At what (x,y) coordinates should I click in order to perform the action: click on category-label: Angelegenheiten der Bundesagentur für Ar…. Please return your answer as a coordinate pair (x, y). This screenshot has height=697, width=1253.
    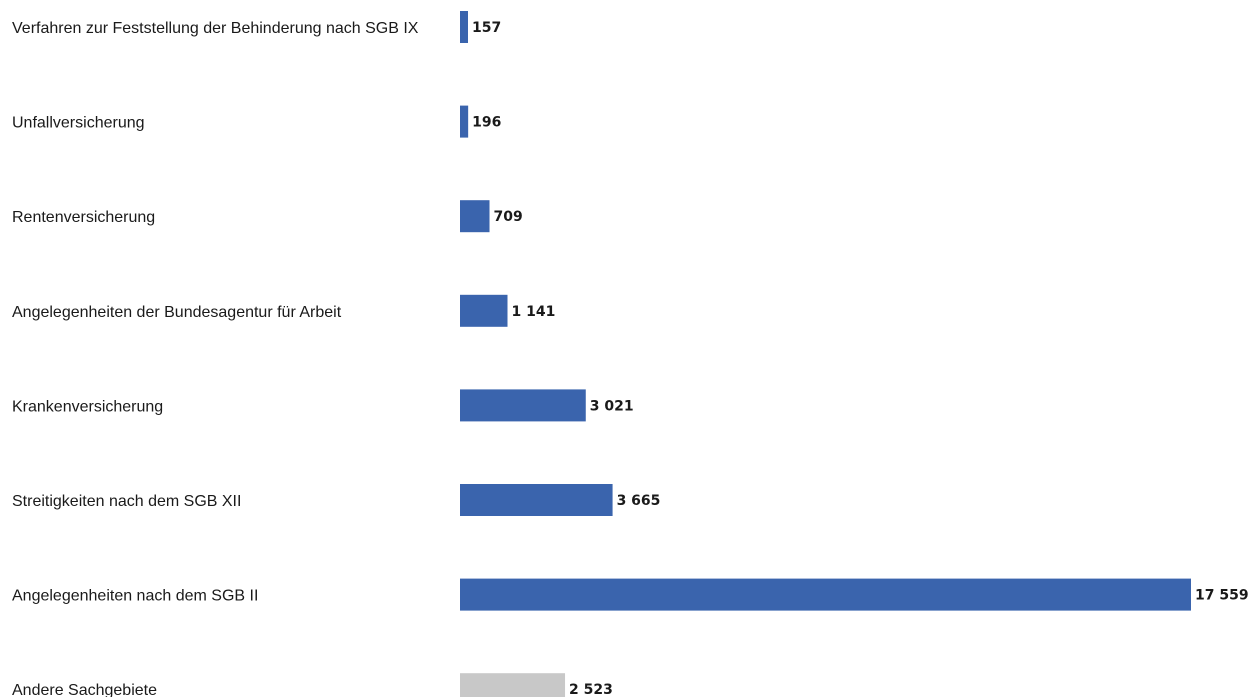
    Looking at the image, I should click on (177, 312).